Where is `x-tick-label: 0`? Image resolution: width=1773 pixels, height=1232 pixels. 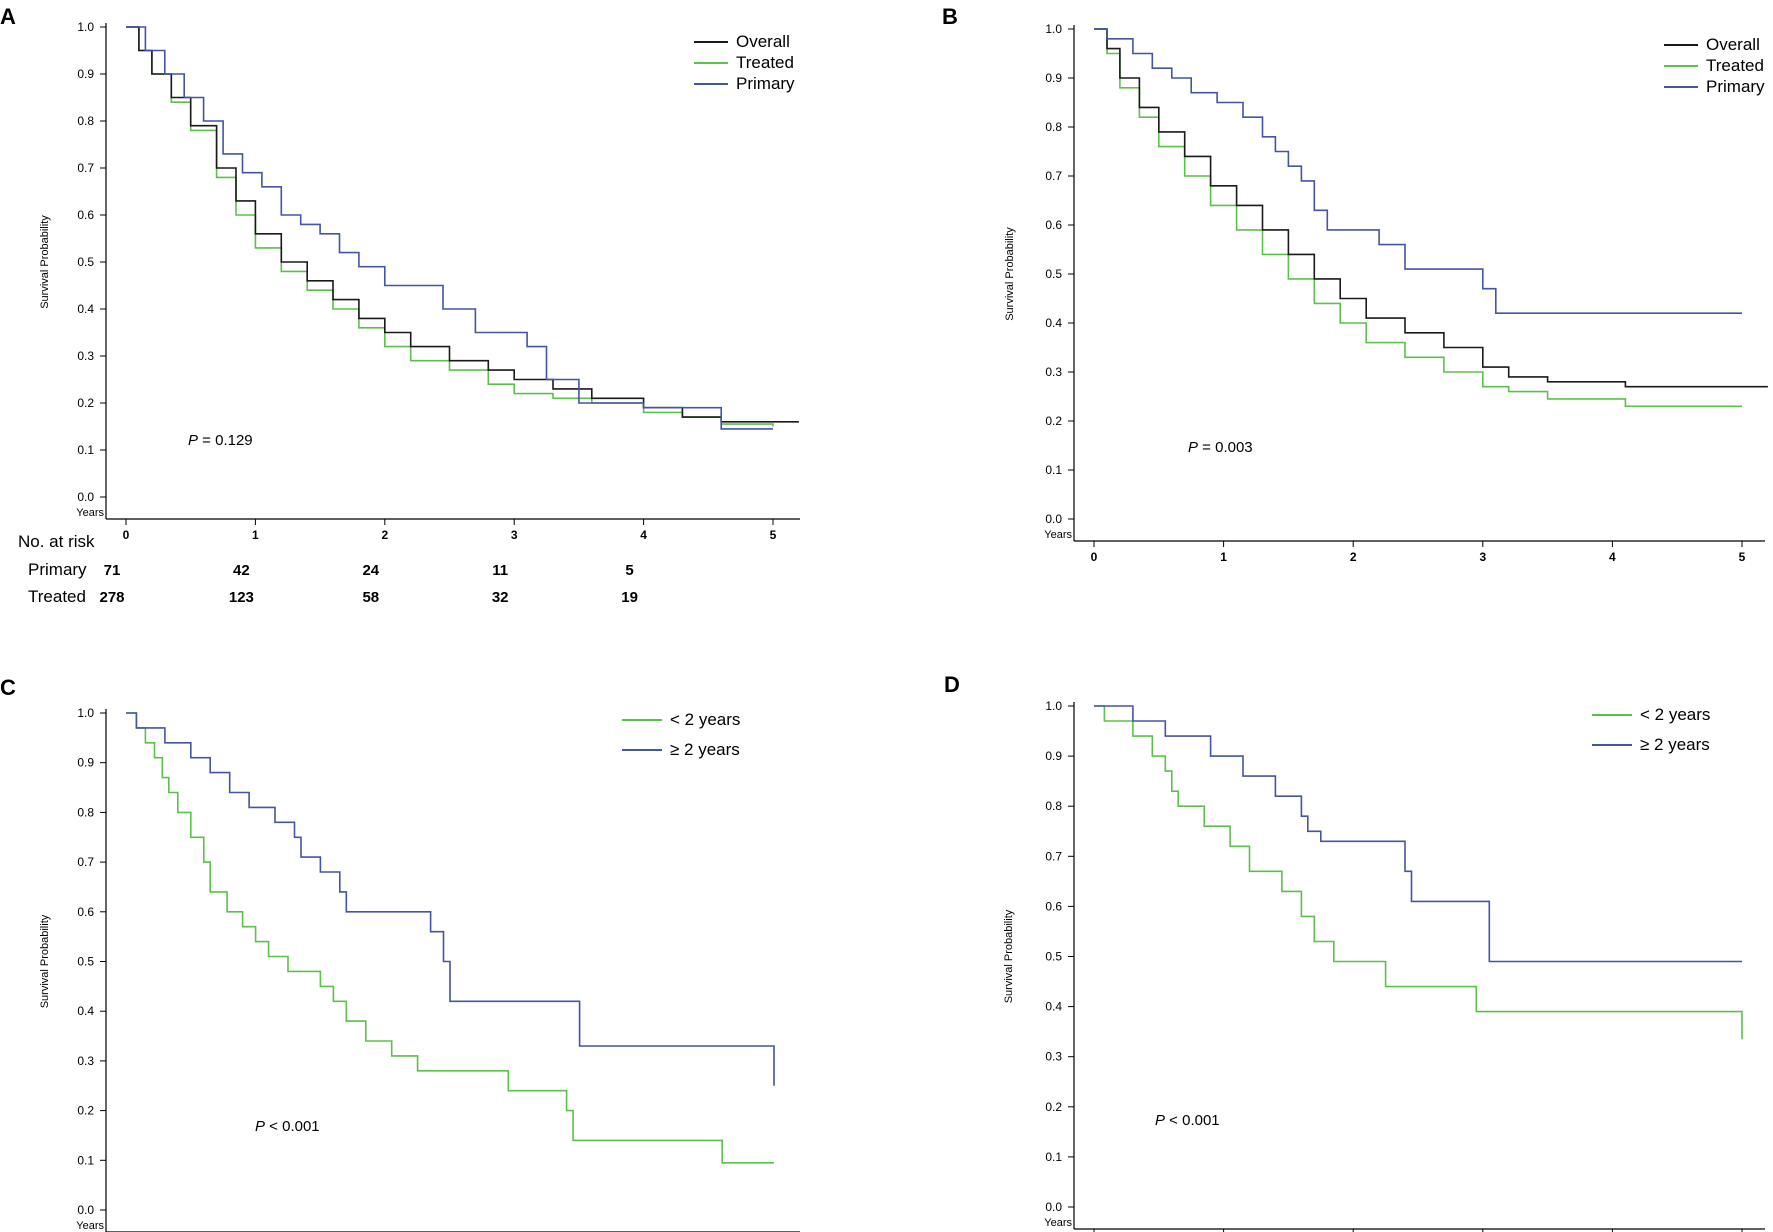 x-tick-label: 0 is located at coordinates (126, 535).